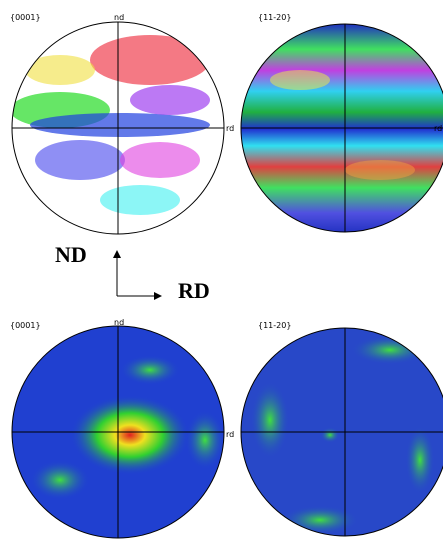 The width and height of the screenshot is (443, 539). Describe the element at coordinates (194, 290) in the screenshot. I see `axis-title: RD` at that location.